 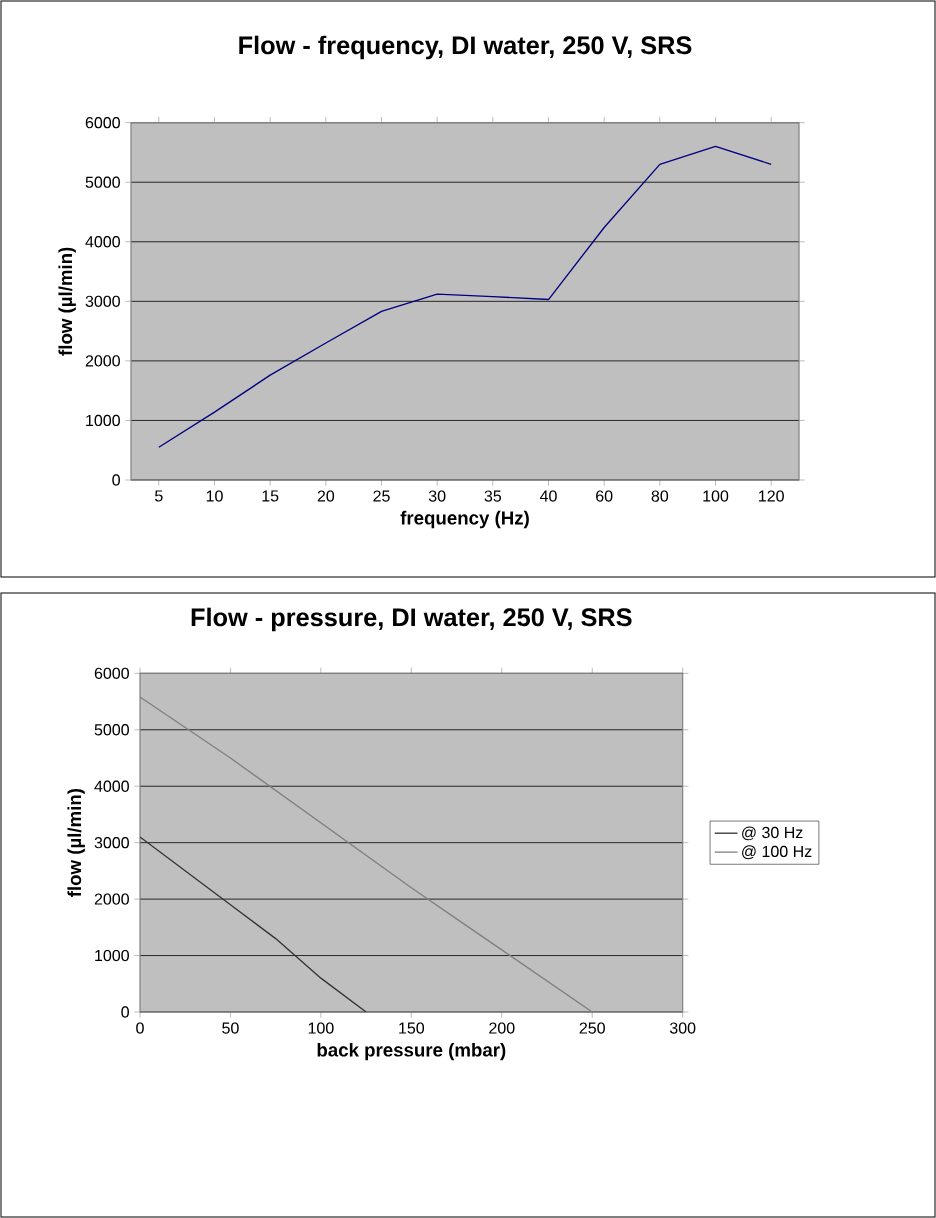 What do you see at coordinates (771, 496) in the screenshot?
I see `x-tick-label: 120` at bounding box center [771, 496].